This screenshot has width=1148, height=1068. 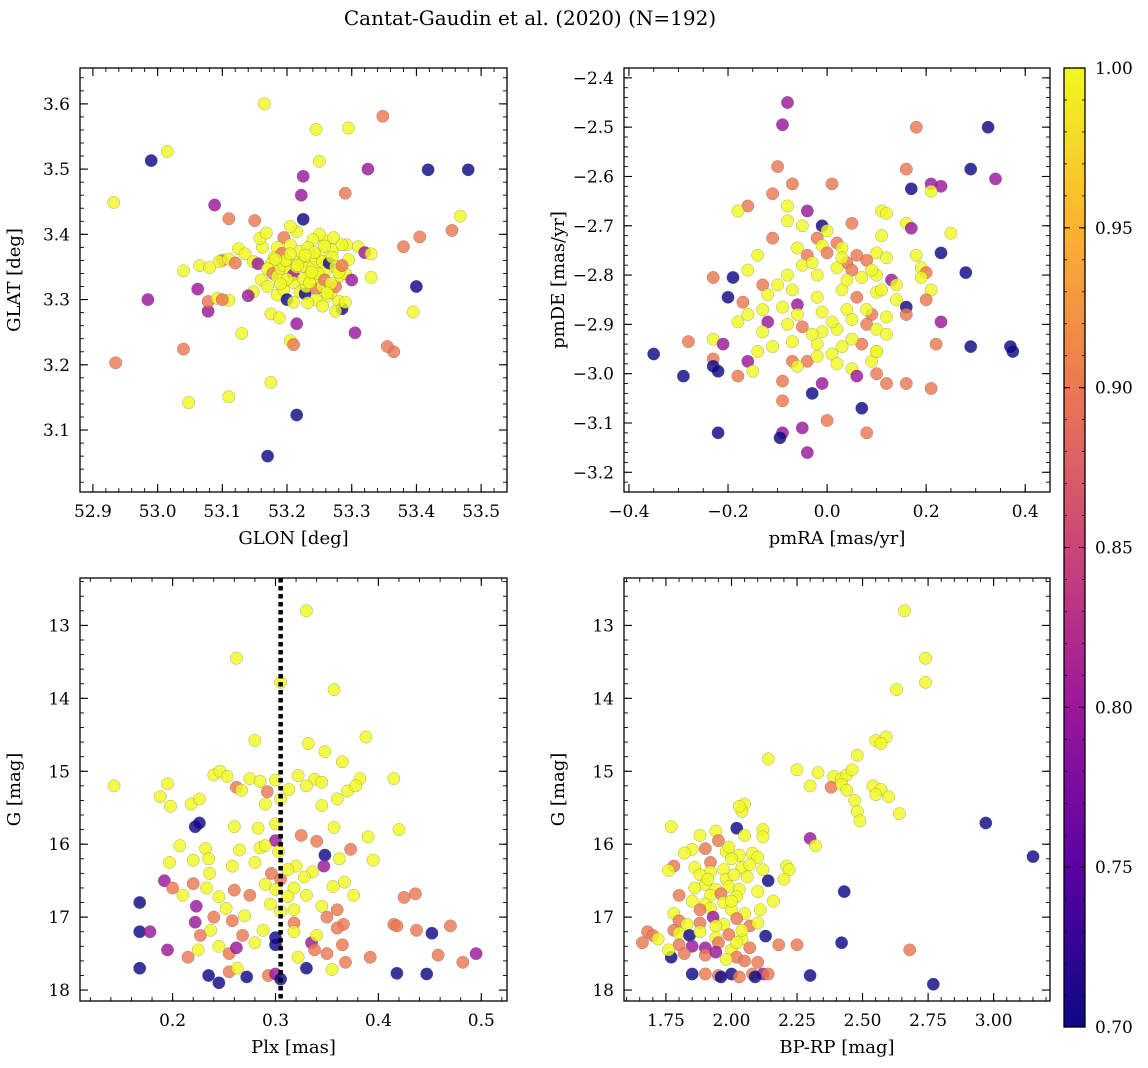 I want to click on x-tick-label: 2.25, so click(x=797, y=1021).